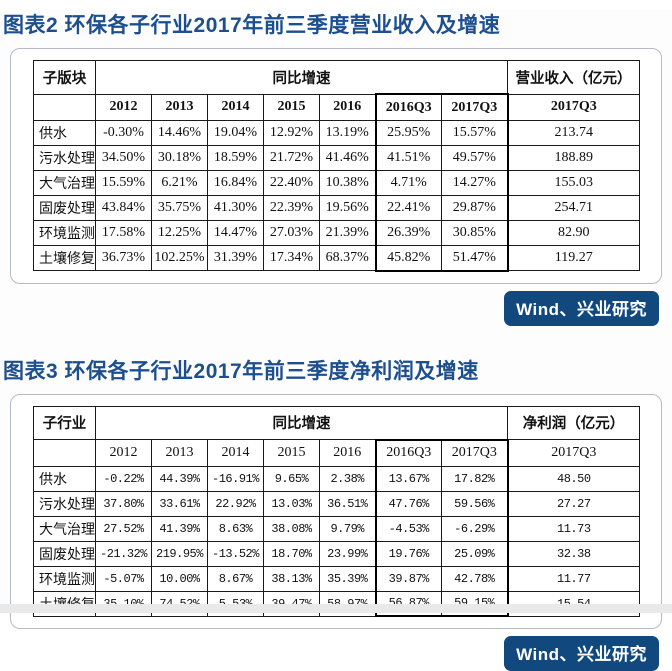 Image resolution: width=672 pixels, height=671 pixels. I want to click on year-header: 2012, so click(124, 107).